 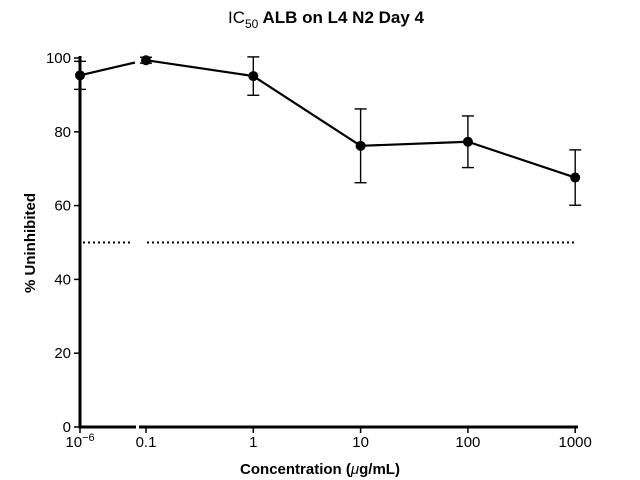 What do you see at coordinates (467, 442) in the screenshot?
I see `x-tick-label: 100` at bounding box center [467, 442].